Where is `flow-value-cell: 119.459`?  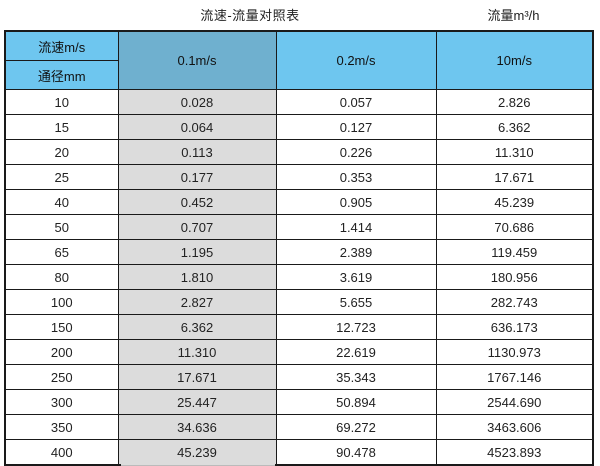
flow-value-cell: 119.459 is located at coordinates (514, 252).